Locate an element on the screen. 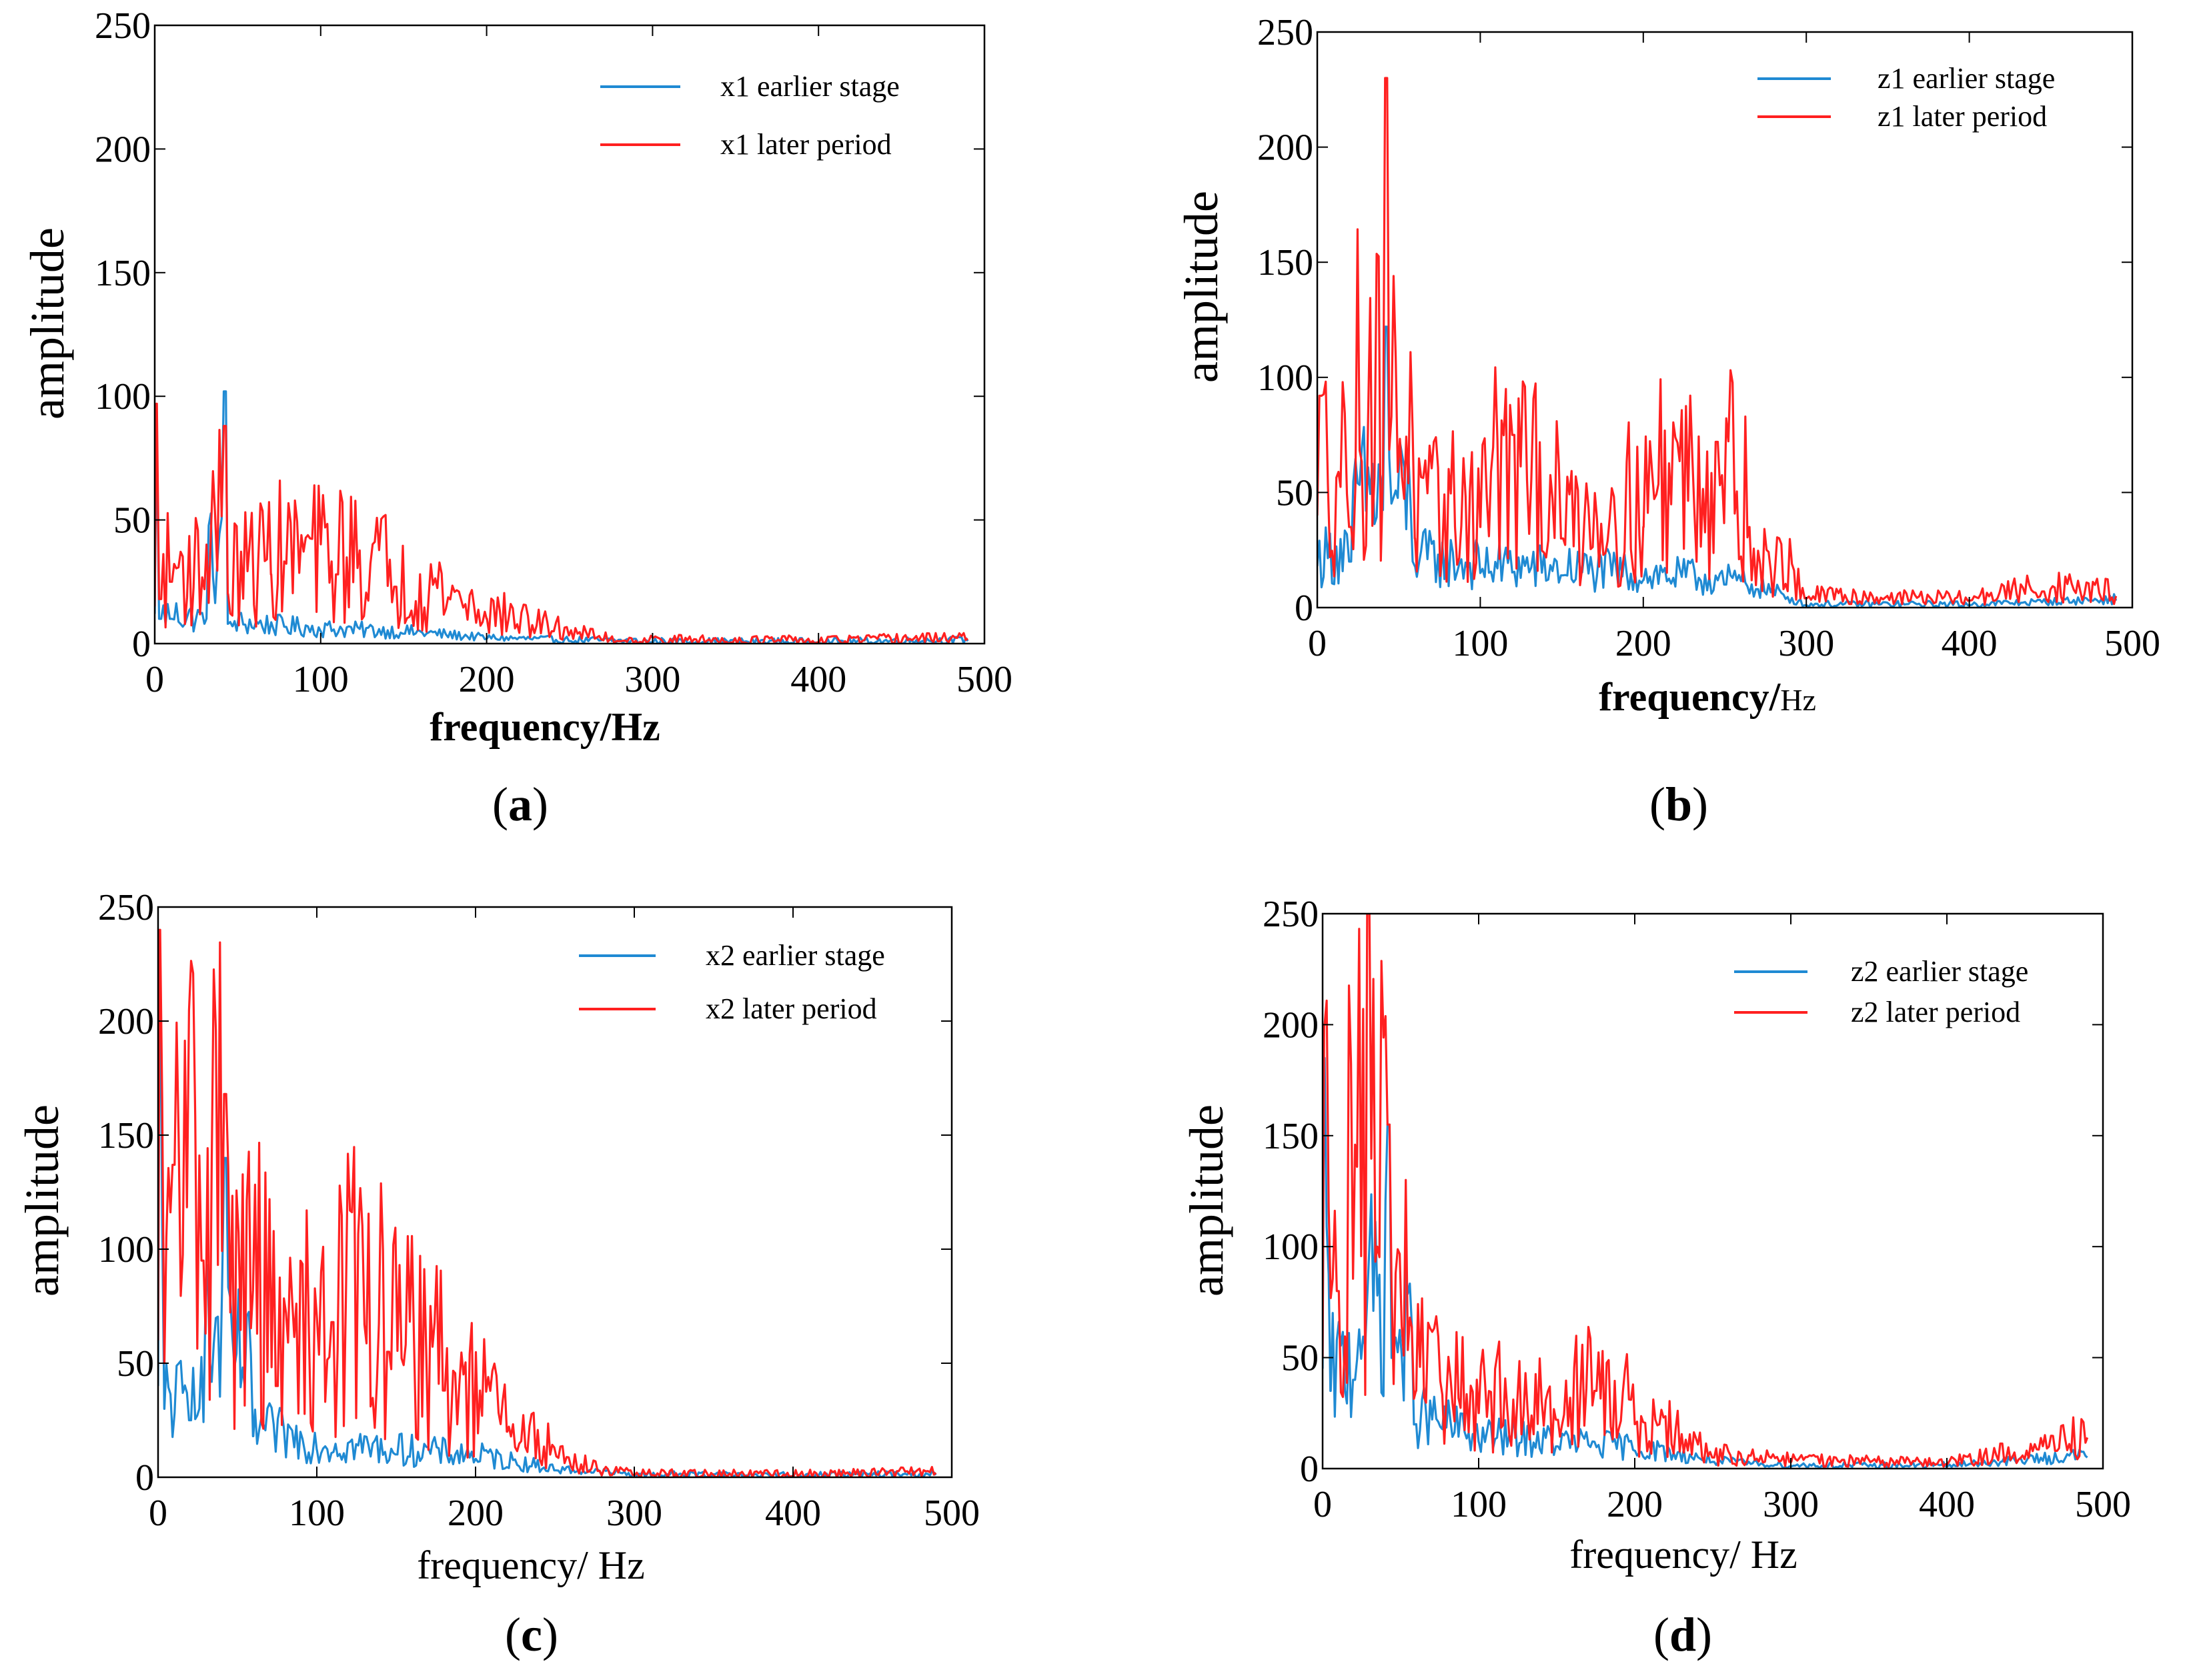 The image size is (2189, 1680). legend-label-later: x1 later period is located at coordinates (806, 144).